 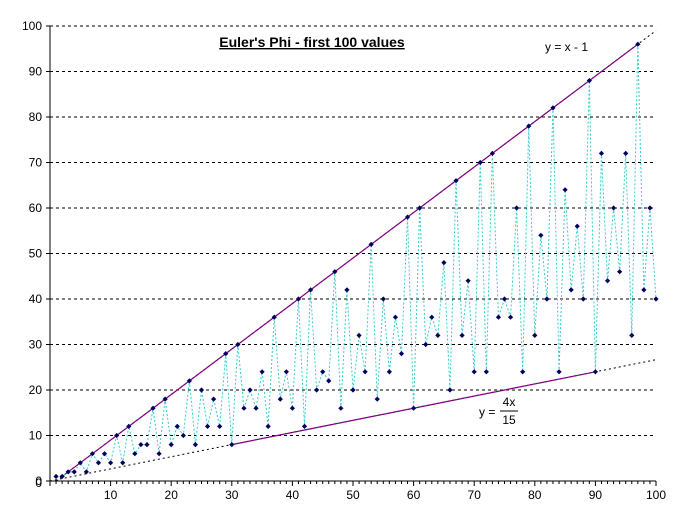 What do you see at coordinates (566, 47) in the screenshot?
I see `upper-bound-label: y = x - 1` at bounding box center [566, 47].